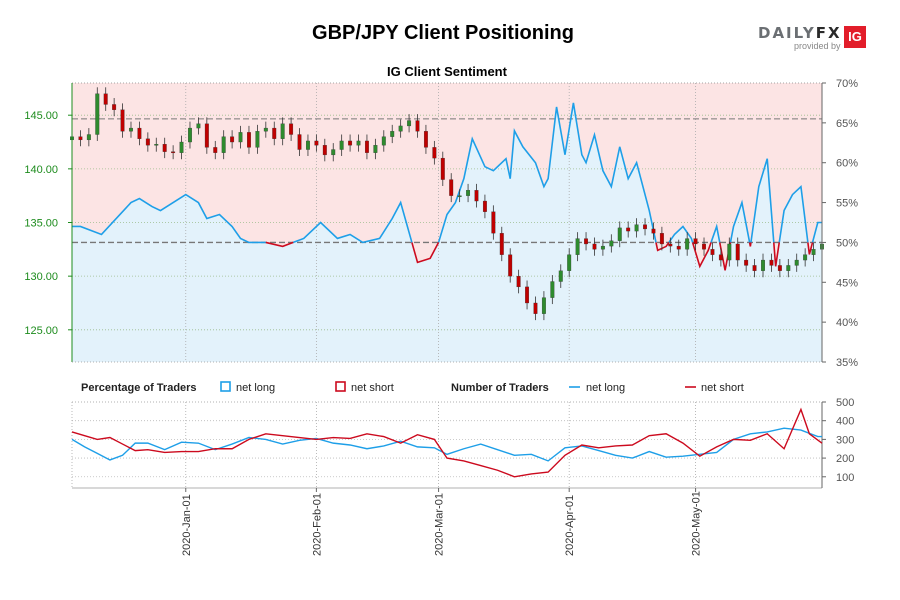 The width and height of the screenshot is (900, 600). Describe the element at coordinates (447, 442) in the screenshot. I see `count-short-line` at that location.